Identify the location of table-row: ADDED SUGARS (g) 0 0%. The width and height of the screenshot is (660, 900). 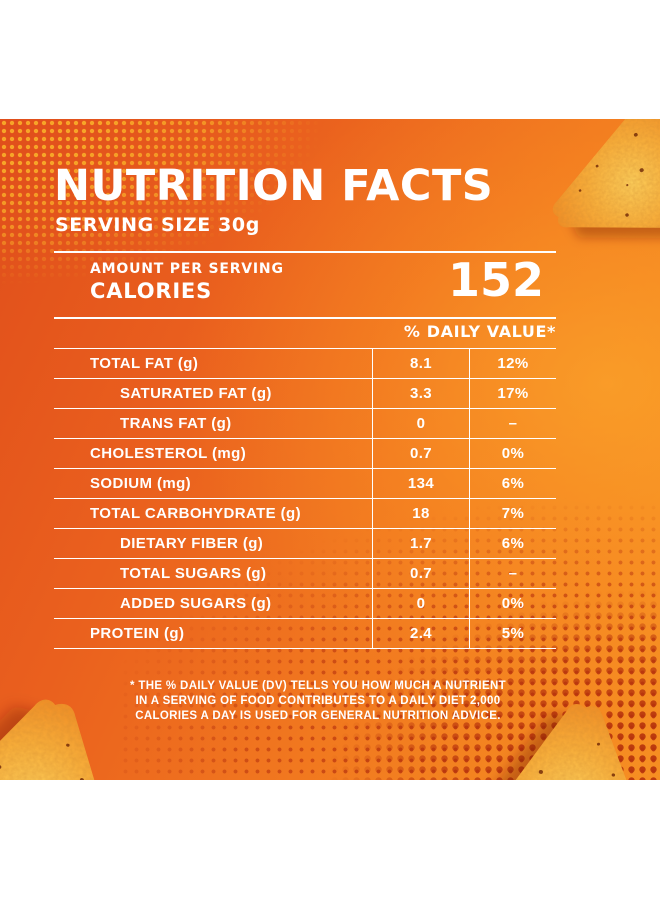
(305, 604).